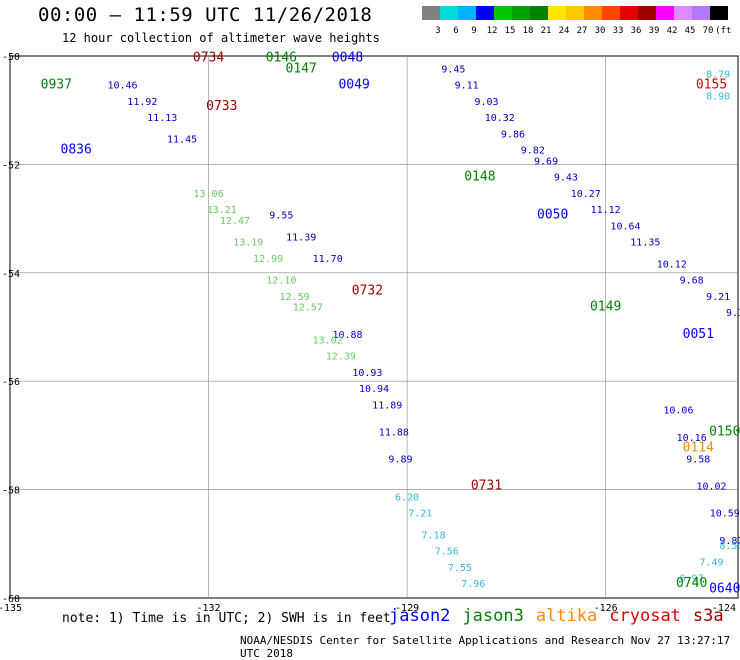 This screenshot has height=660, width=740. I want to click on colorbar-label: 45, so click(690, 31).